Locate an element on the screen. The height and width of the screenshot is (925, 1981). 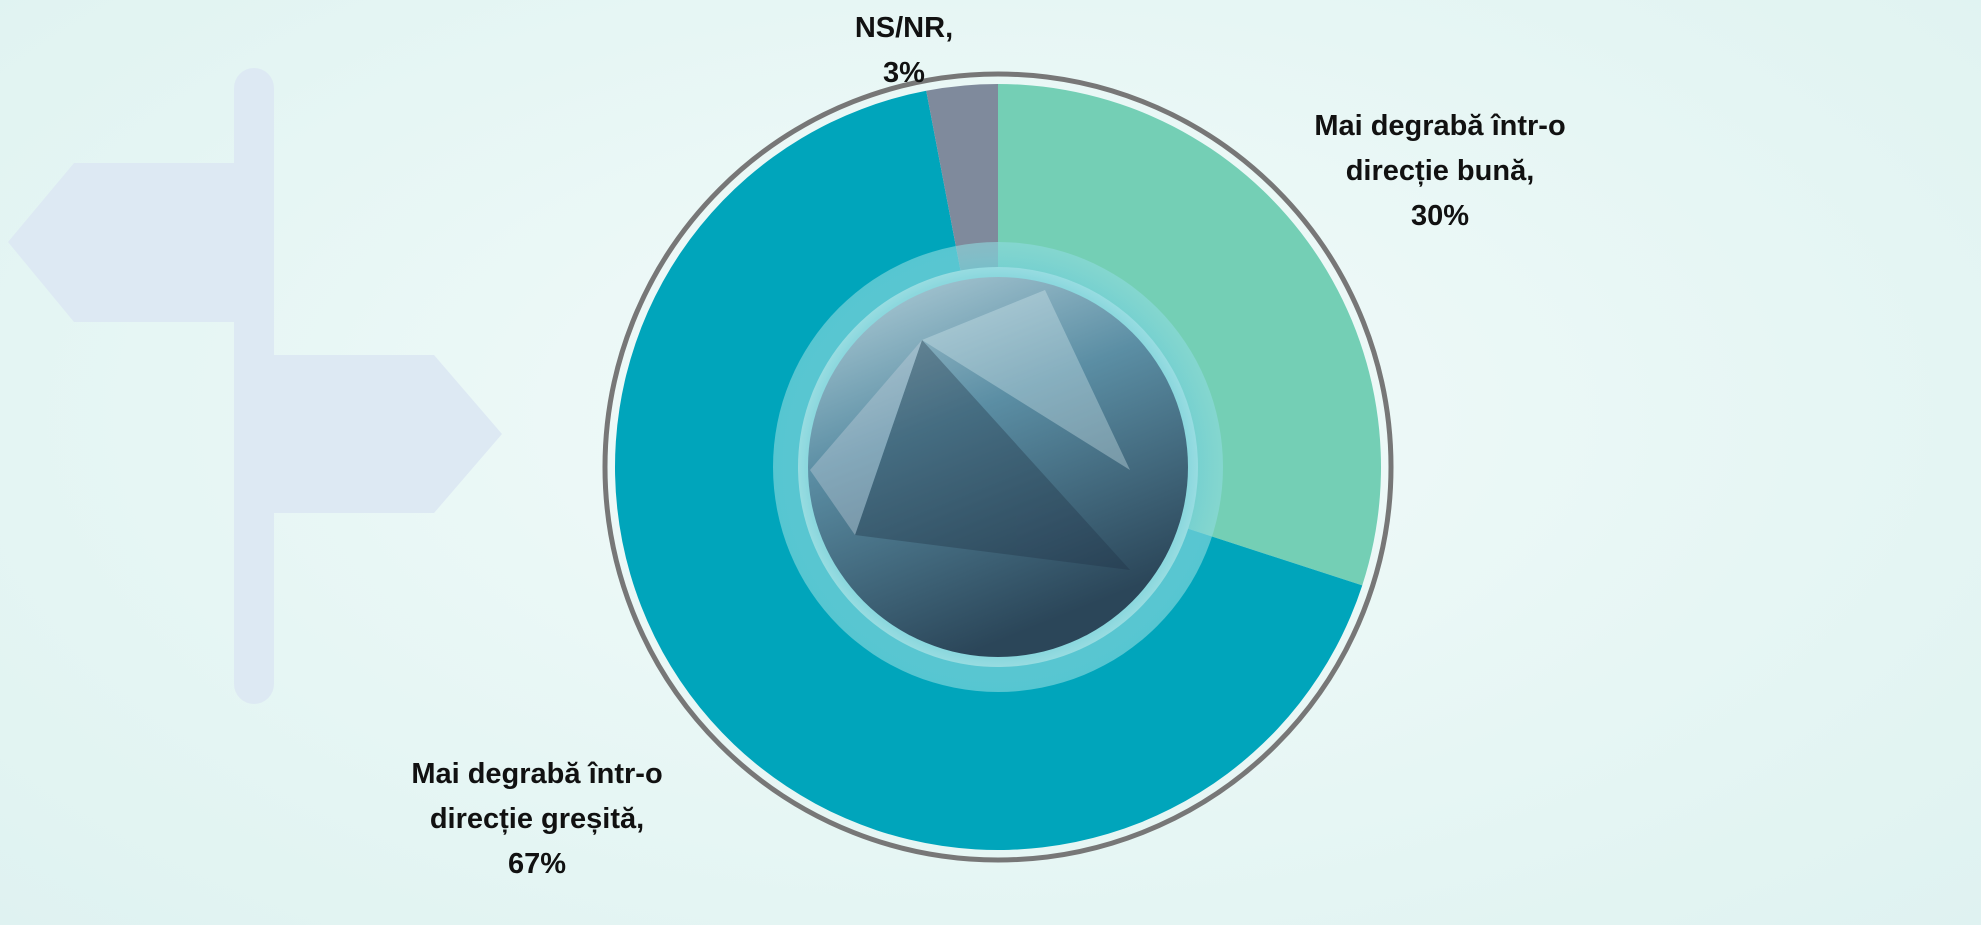
value-label: 3% is located at coordinates (904, 73).